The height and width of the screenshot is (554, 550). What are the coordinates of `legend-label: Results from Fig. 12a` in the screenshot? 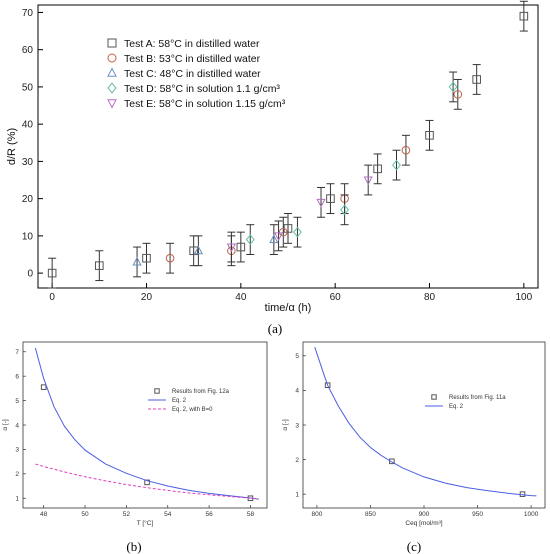 It's located at (201, 392).